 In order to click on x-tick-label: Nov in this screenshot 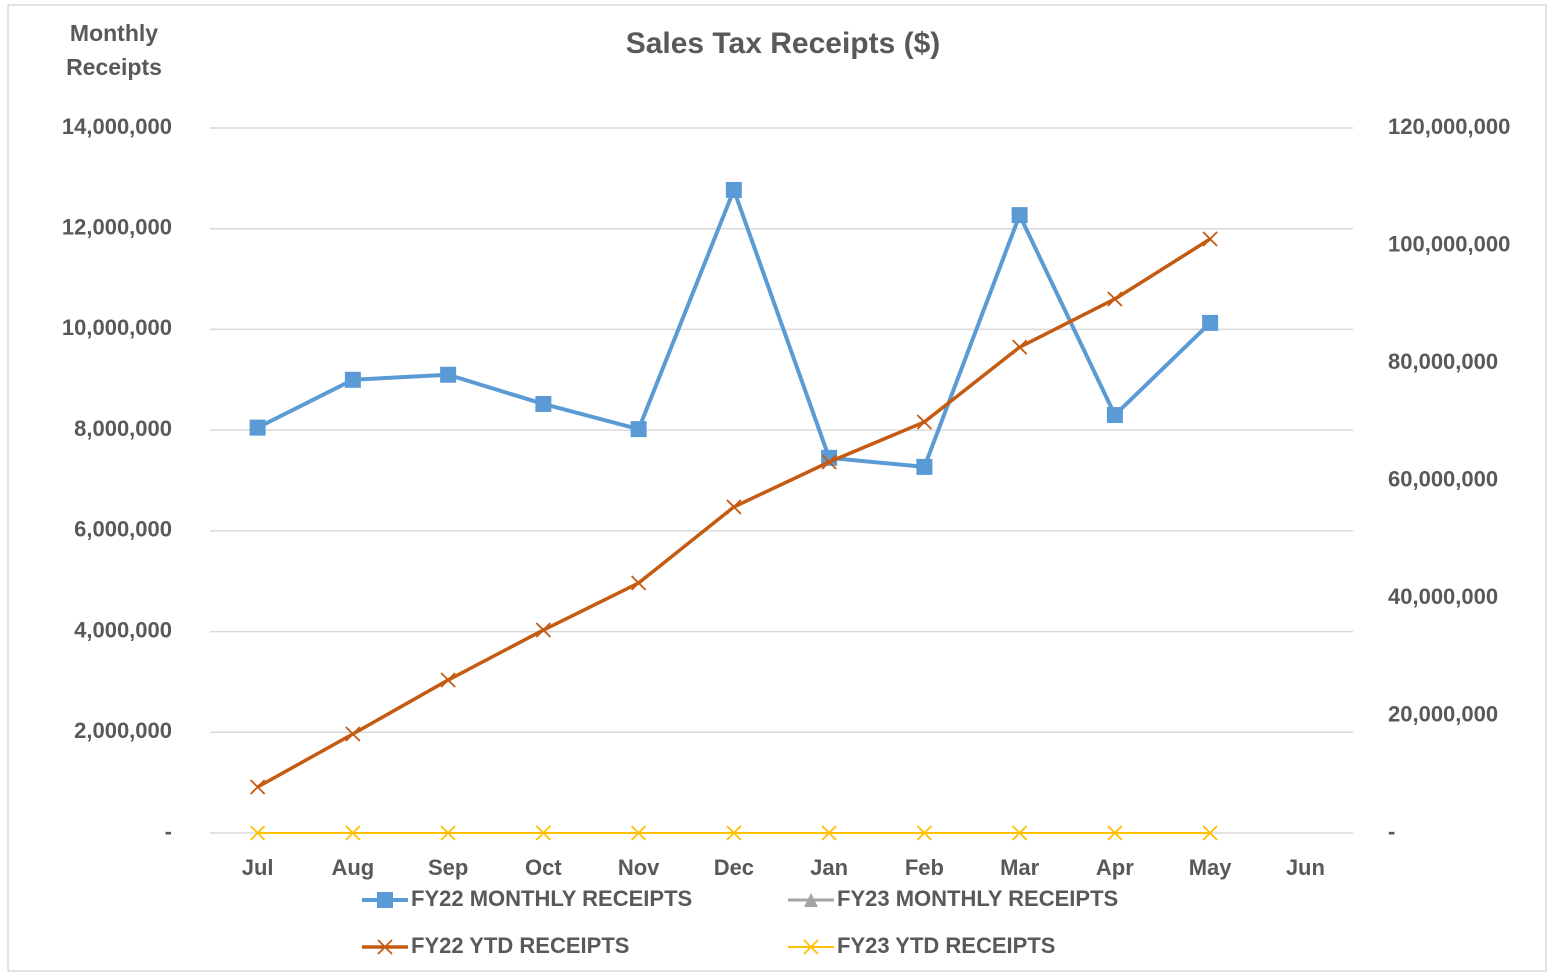, I will do `click(639, 867)`.